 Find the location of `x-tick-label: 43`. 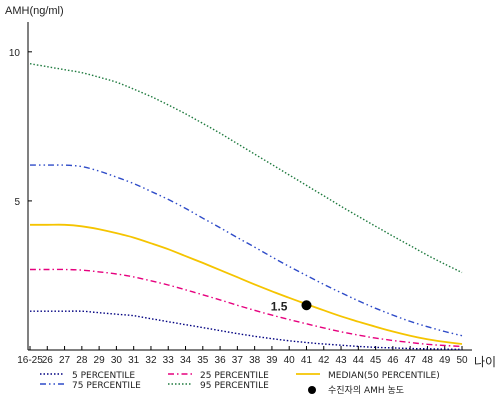

x-tick-label: 43 is located at coordinates (341, 360).